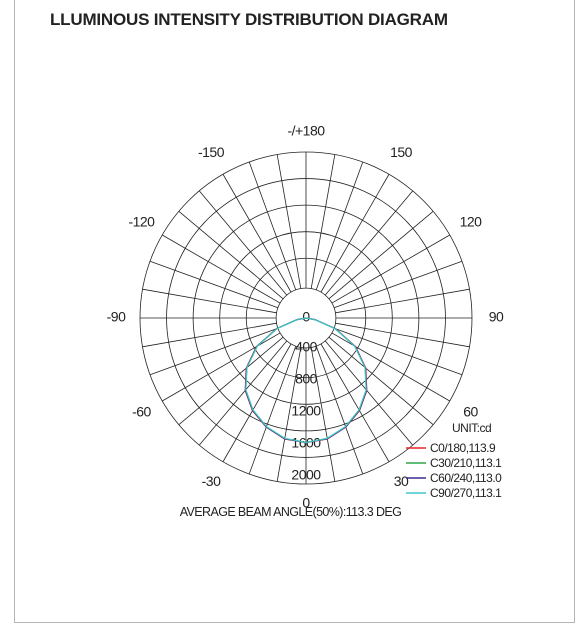 This screenshot has width=581, height=627. I want to click on unit-label: UNIT:cd, so click(471, 428).